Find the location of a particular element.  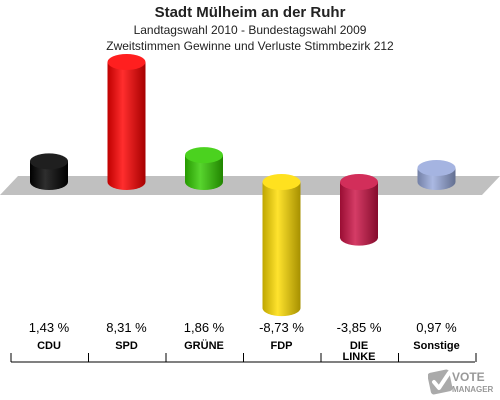

checkmark-icon is located at coordinates (440, 382).